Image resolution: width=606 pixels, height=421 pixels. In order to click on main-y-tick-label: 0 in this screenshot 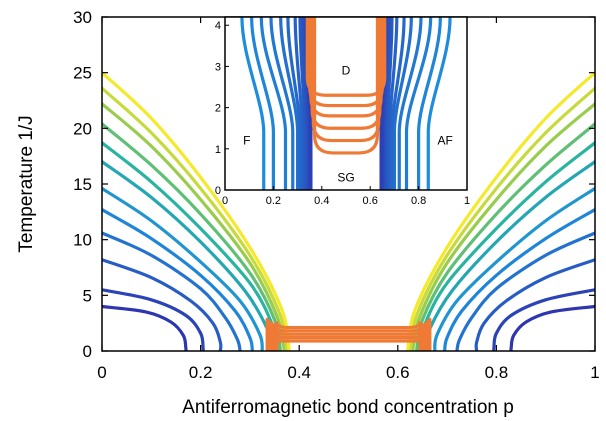, I will do `click(87, 351)`.